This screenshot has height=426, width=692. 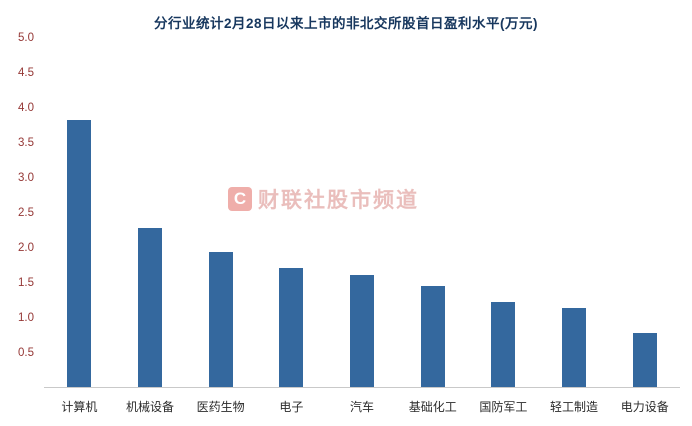 What do you see at coordinates (26, 108) in the screenshot?
I see `y-tick-label: 4.0` at bounding box center [26, 108].